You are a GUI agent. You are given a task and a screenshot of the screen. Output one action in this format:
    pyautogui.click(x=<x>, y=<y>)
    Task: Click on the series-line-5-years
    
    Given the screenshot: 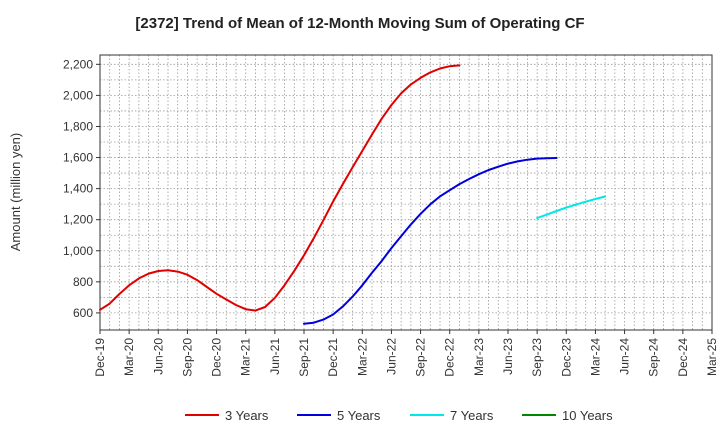 What is the action you would take?
    pyautogui.click(x=430, y=241)
    